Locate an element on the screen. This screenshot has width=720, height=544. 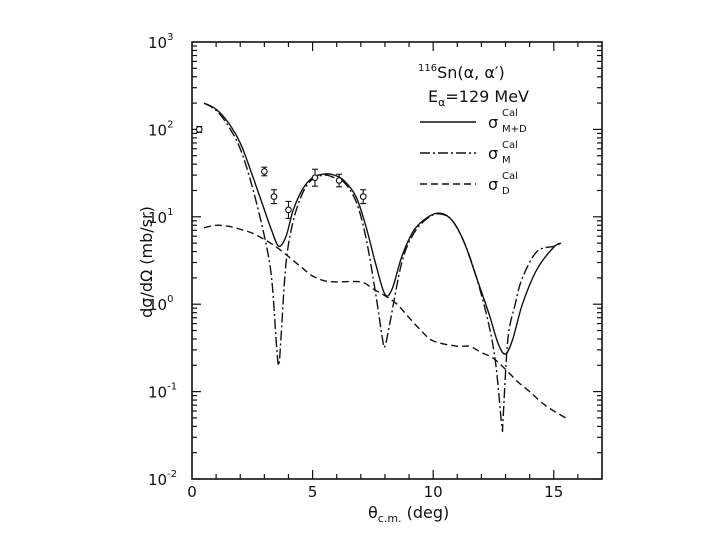
x-tick-label: 0 is located at coordinates (192, 492).